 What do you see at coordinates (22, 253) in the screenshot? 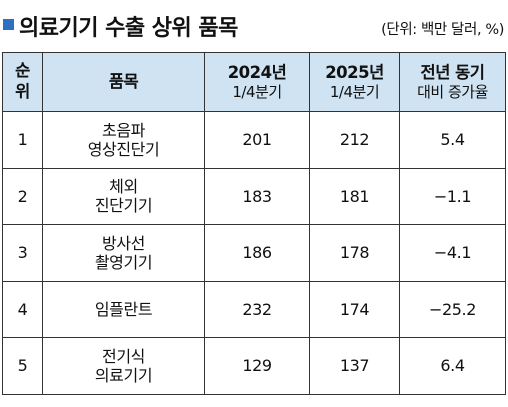
I see `rank-cell: 3` at bounding box center [22, 253].